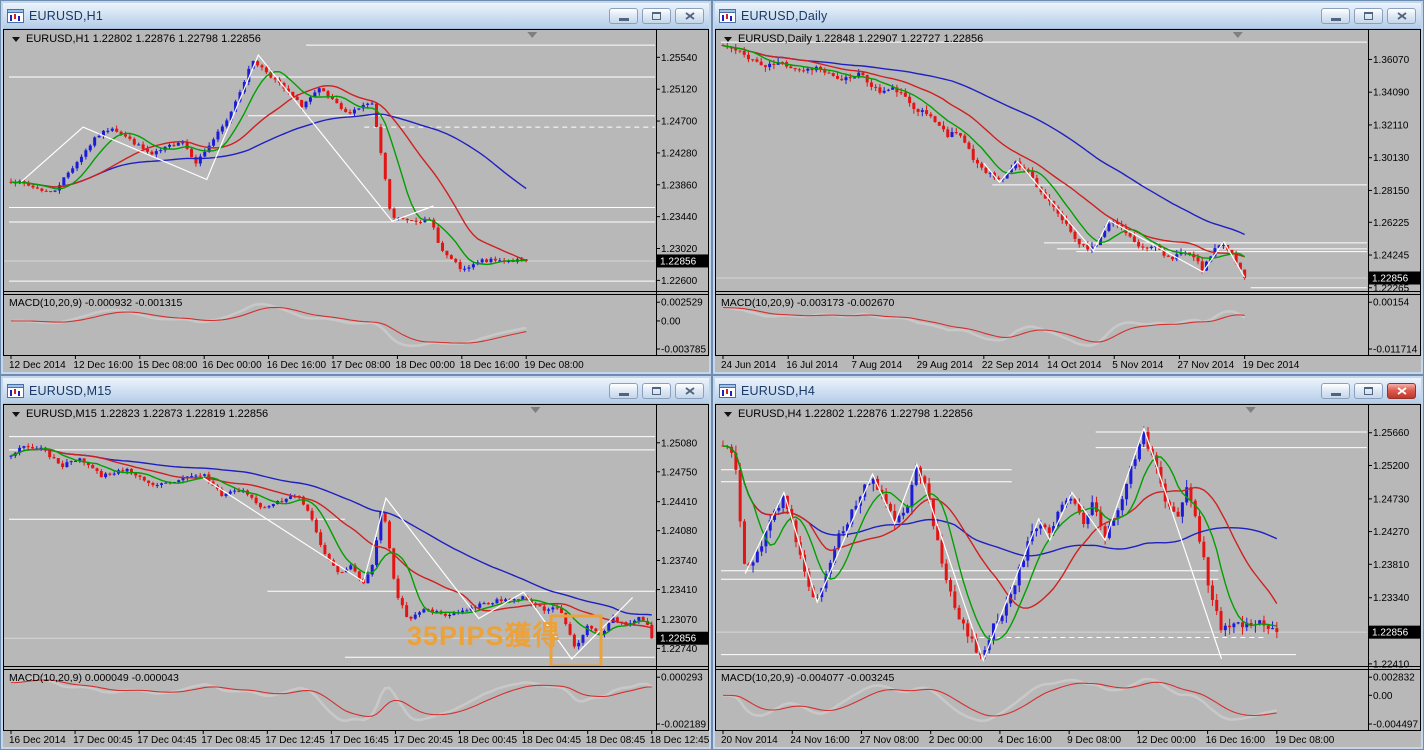  I want to click on window-titlebar: EURUSD,H1, so click(356, 16).